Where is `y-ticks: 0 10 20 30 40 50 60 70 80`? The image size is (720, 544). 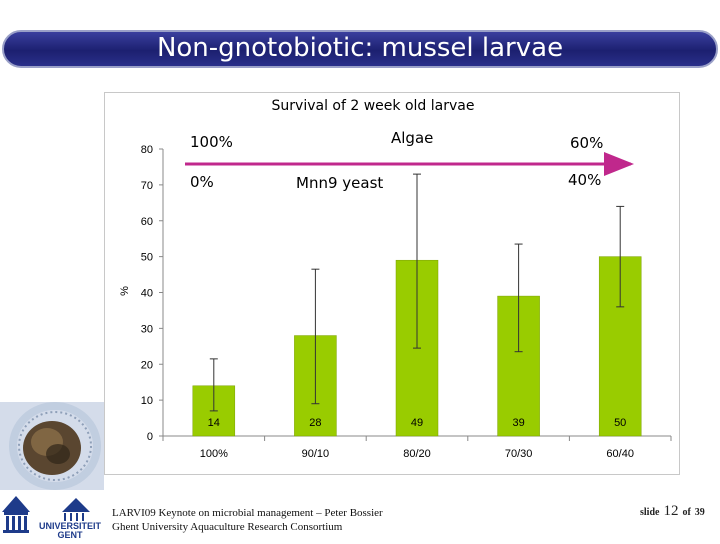 y-ticks: 0 10 20 30 40 50 60 70 80 is located at coordinates (152, 293).